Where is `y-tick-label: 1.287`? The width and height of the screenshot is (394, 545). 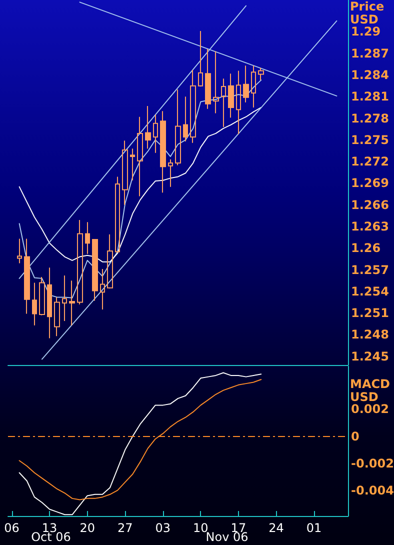 y-tick-label: 1.287 is located at coordinates (370, 53).